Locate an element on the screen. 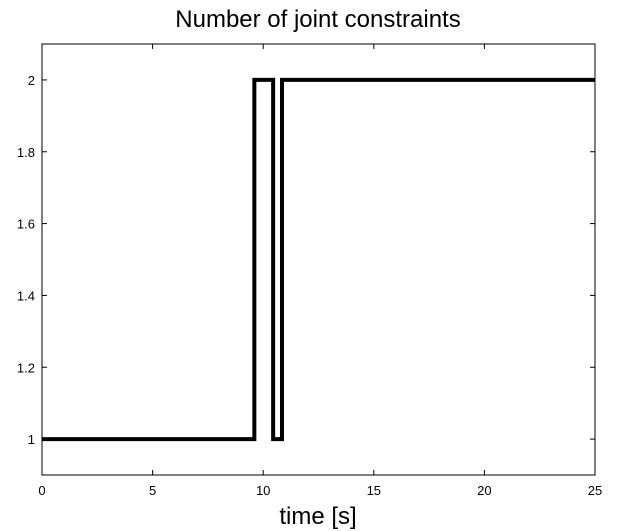  chart-title: Number of joint constraints is located at coordinates (317, 19).